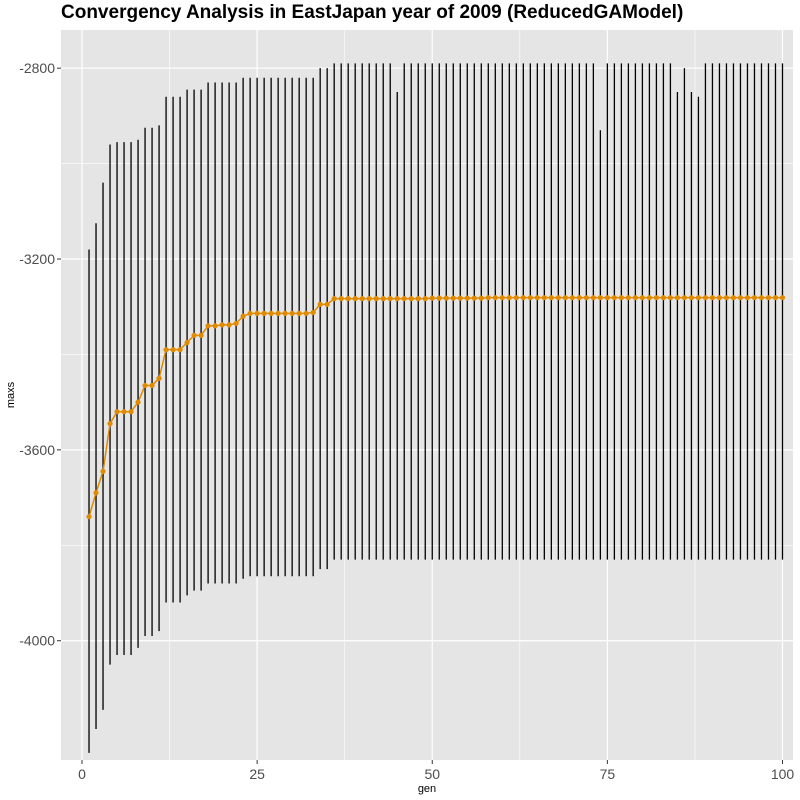 The image size is (800, 800). What do you see at coordinates (37, 68) in the screenshot?
I see `y-tick-label: -2800` at bounding box center [37, 68].